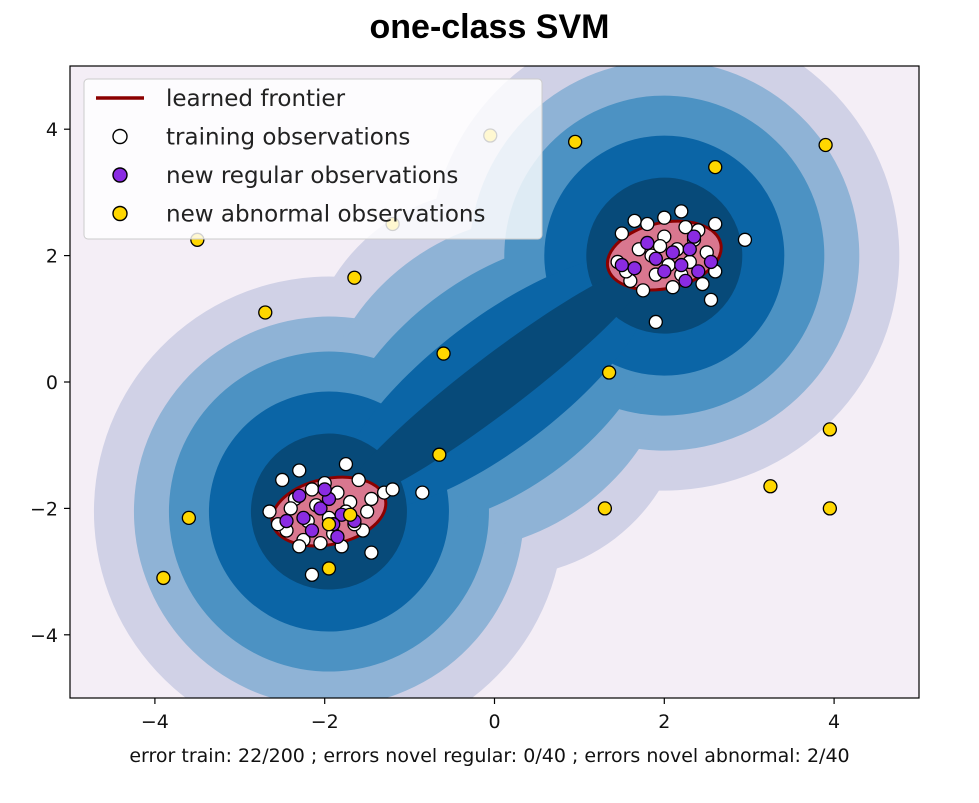  I want to click on y-tick-label: 4, so click(52, 130).